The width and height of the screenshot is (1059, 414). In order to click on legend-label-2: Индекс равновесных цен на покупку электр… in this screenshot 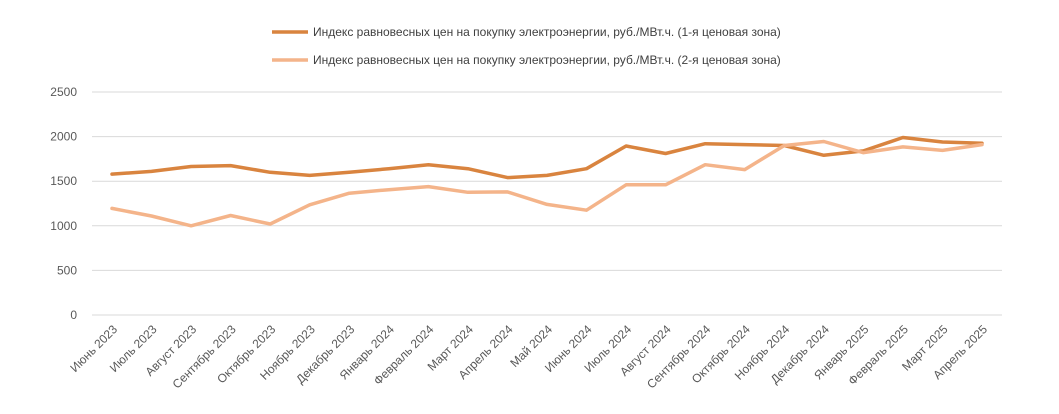, I will do `click(547, 60)`.